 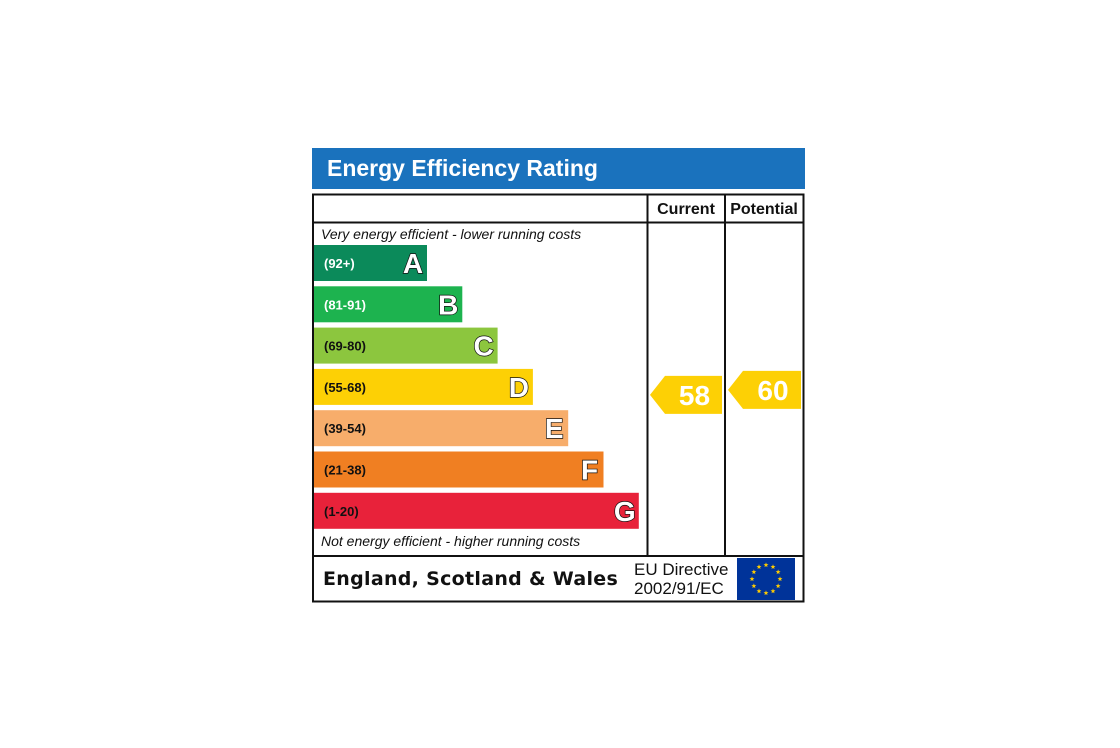 I want to click on band-g: (1-20) G, so click(x=476, y=510).